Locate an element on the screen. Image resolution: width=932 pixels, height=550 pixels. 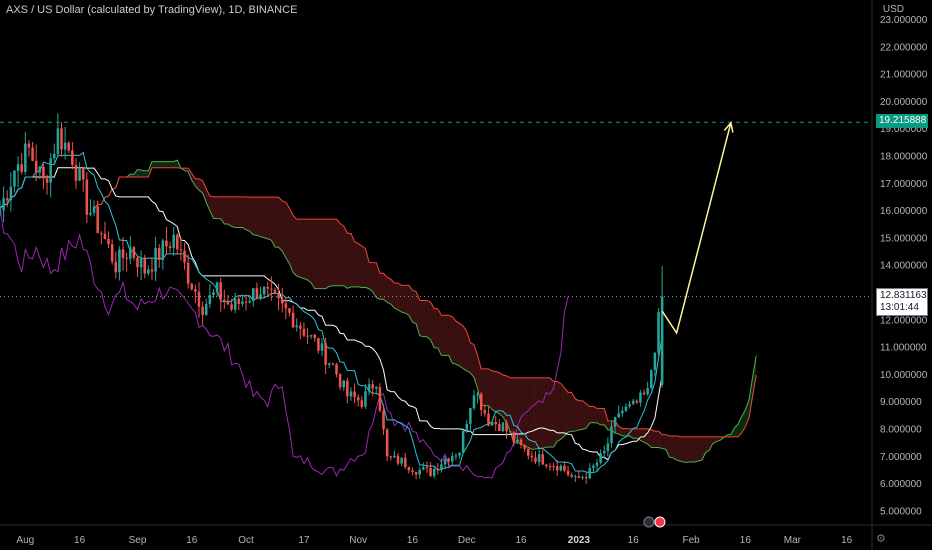
y-tick-label: 17.000000 is located at coordinates (904, 184).